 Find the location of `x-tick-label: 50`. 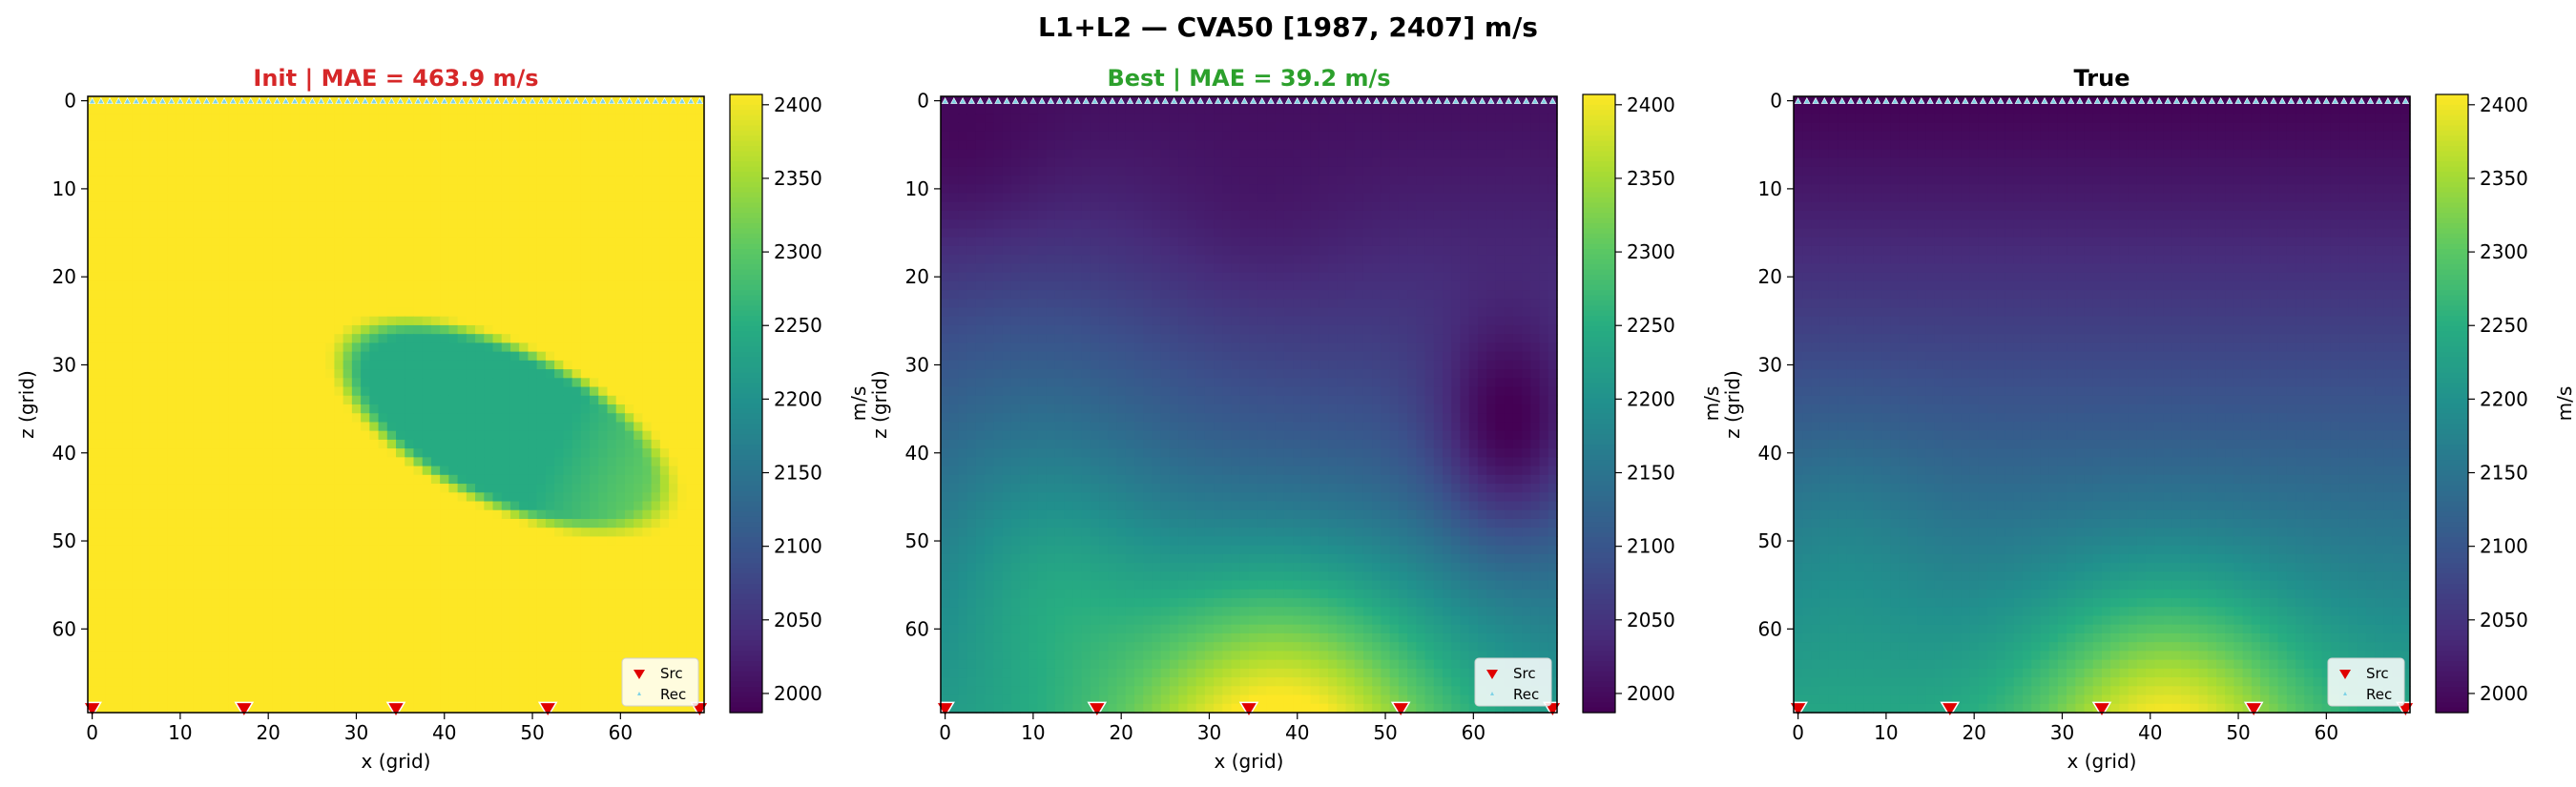

x-tick-label: 50 is located at coordinates (1385, 732).